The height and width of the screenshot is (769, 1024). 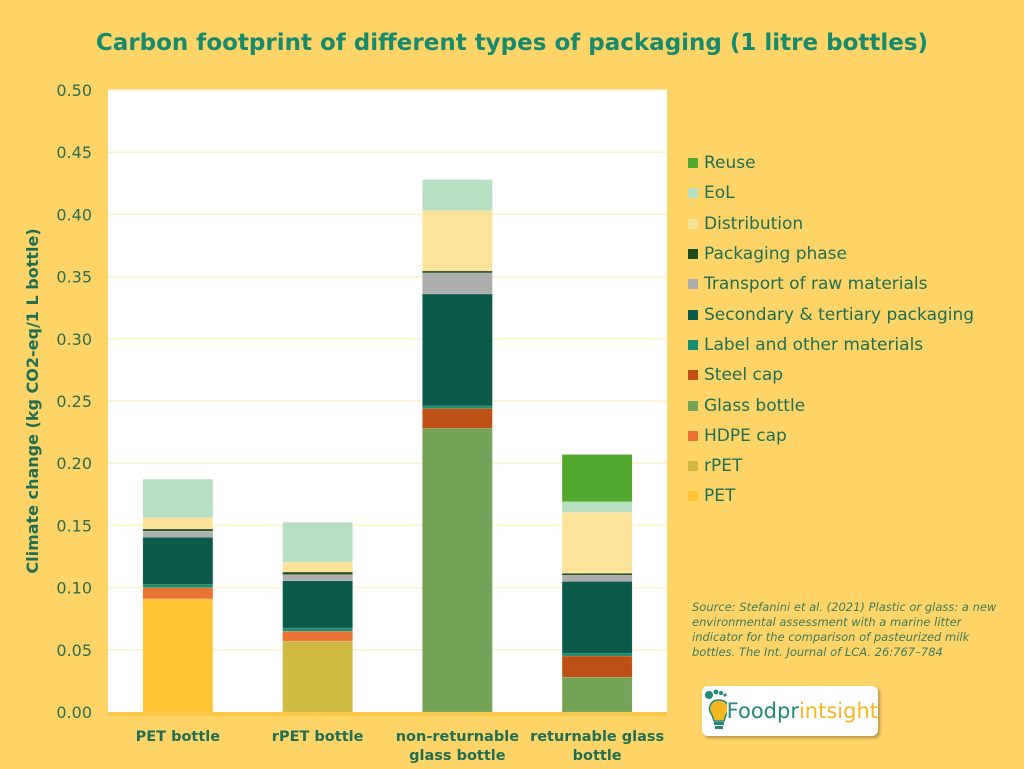 I want to click on legend-label: Transport of raw materials, so click(x=816, y=284).